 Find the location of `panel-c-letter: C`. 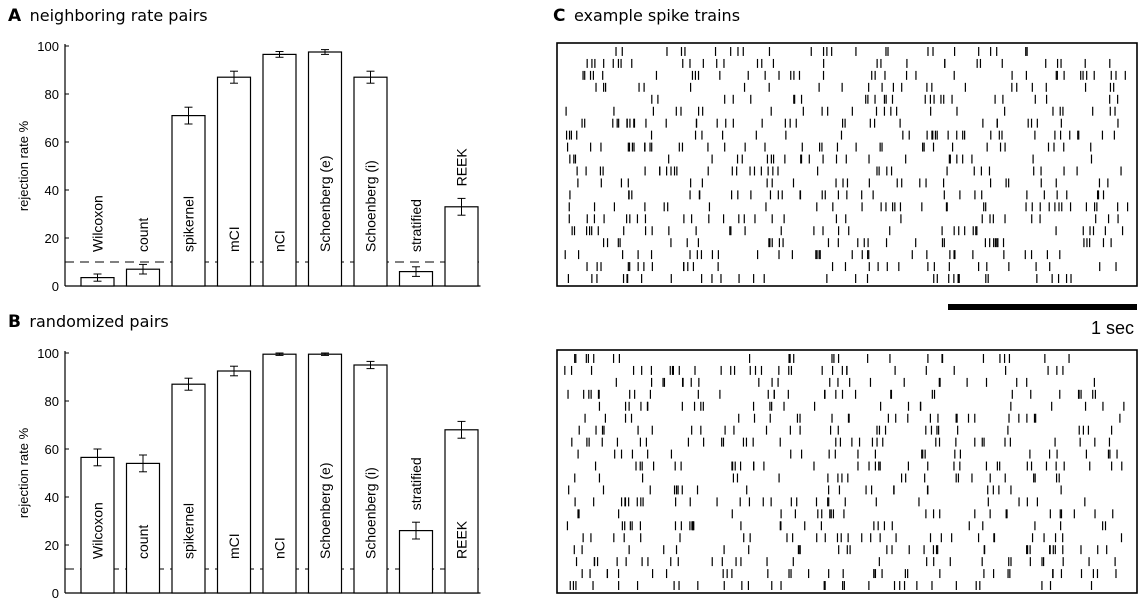

panel-c-letter: C is located at coordinates (559, 16).